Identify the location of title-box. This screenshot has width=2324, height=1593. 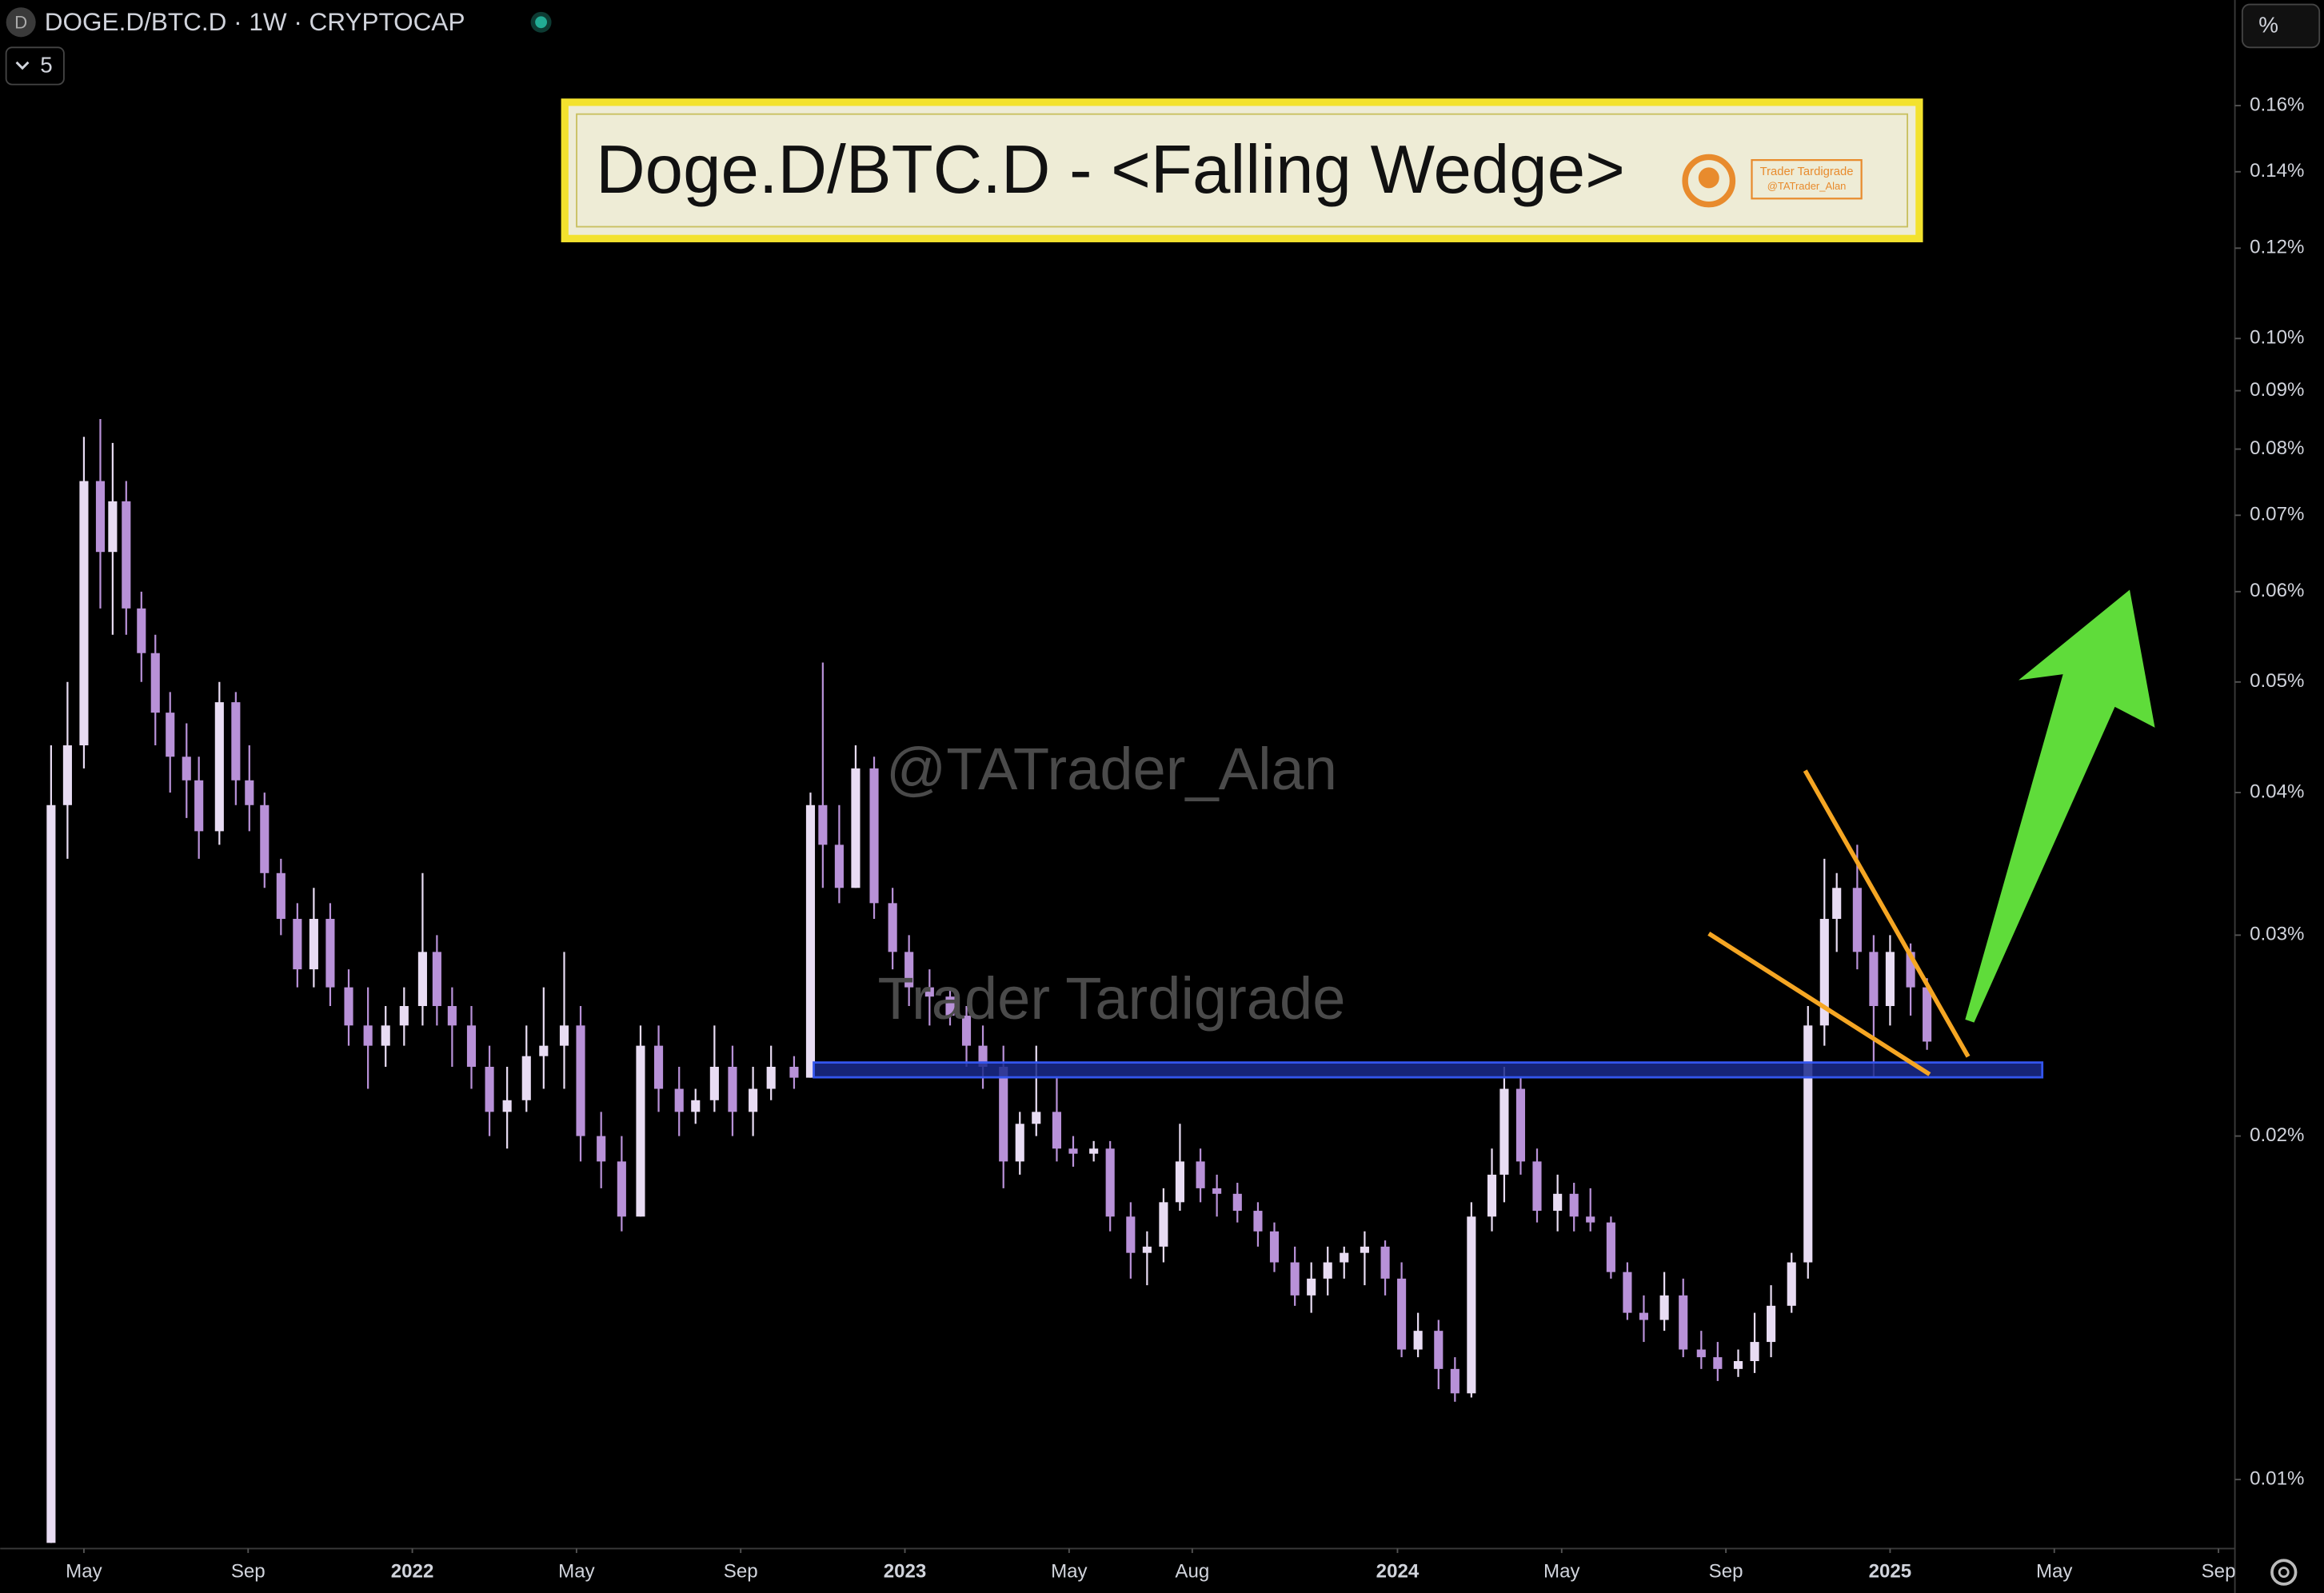
(1242, 170).